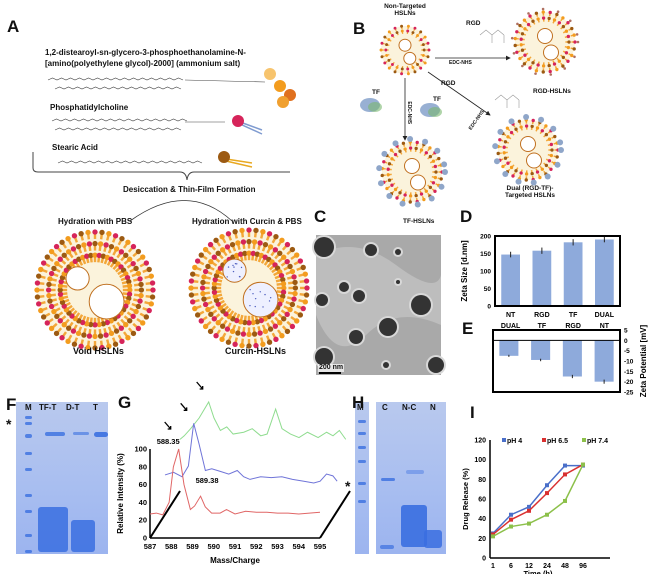 The height and width of the screenshot is (574, 656). What do you see at coordinates (124, 403) in the screenshot?
I see `panel-label-g: G` at bounding box center [124, 403].